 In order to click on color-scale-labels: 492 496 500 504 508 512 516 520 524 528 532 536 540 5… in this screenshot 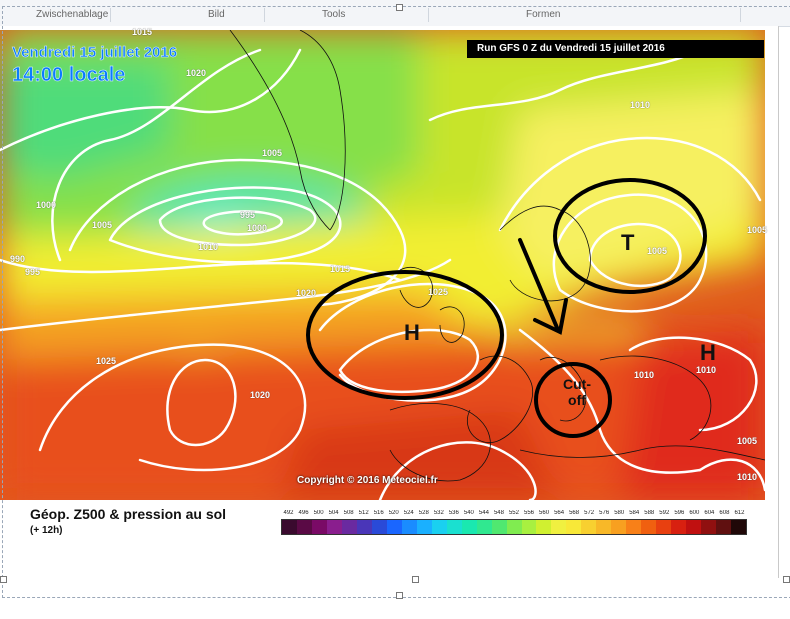, I will do `click(514, 513)`.